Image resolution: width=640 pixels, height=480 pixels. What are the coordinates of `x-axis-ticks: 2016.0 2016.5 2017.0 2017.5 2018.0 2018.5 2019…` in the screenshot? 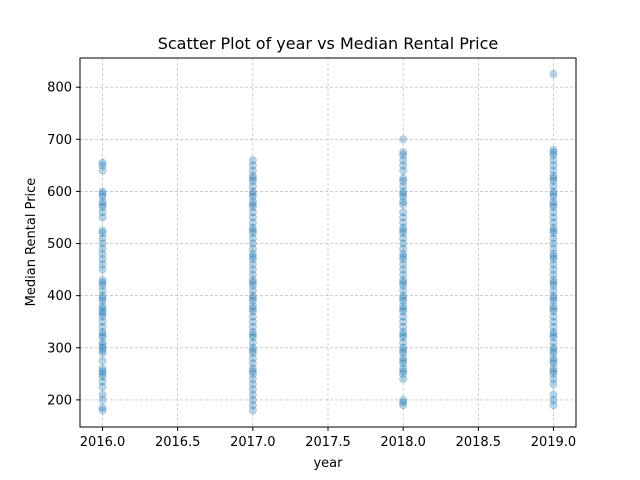 It's located at (328, 438).